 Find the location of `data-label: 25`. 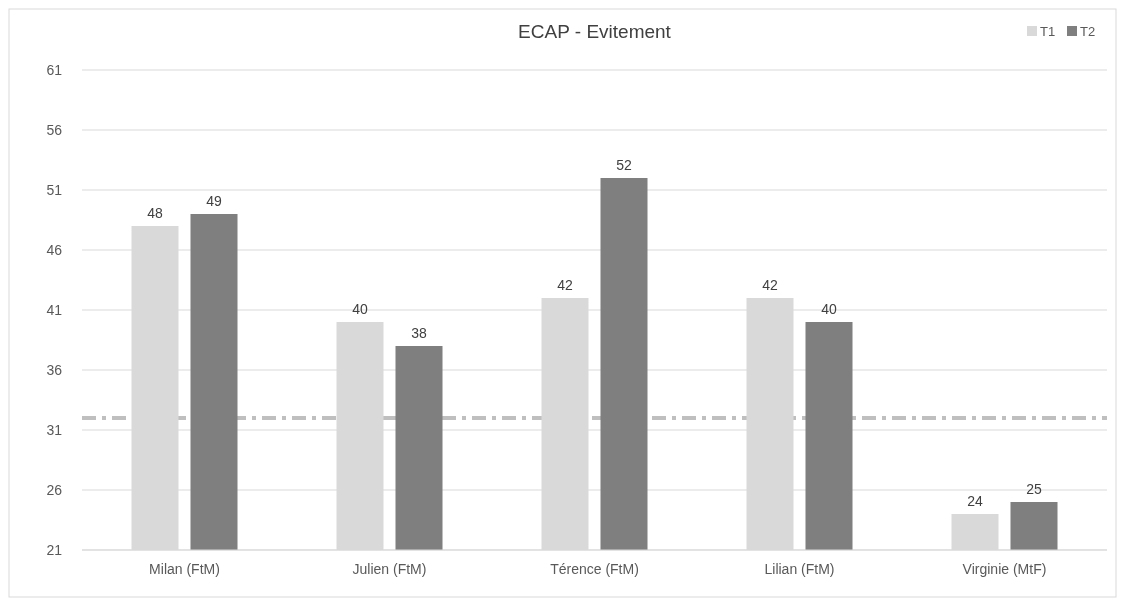

data-label: 25 is located at coordinates (1034, 489).